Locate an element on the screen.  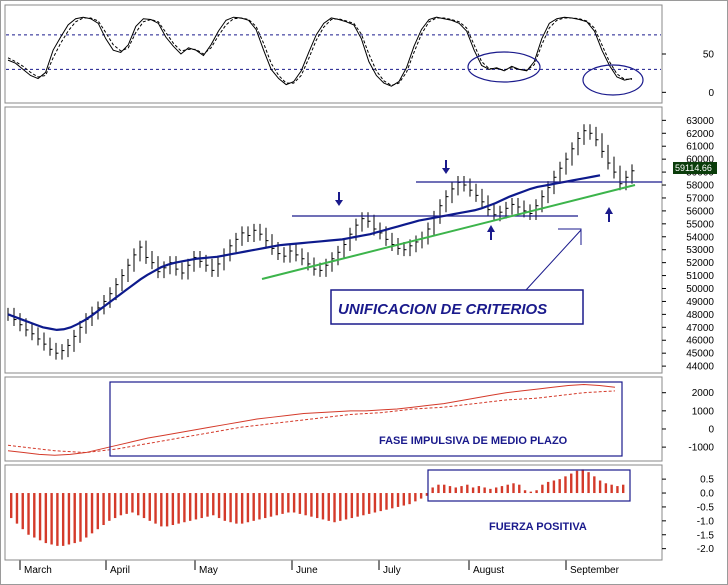
month-label-4: July is located at coordinates (392, 570).